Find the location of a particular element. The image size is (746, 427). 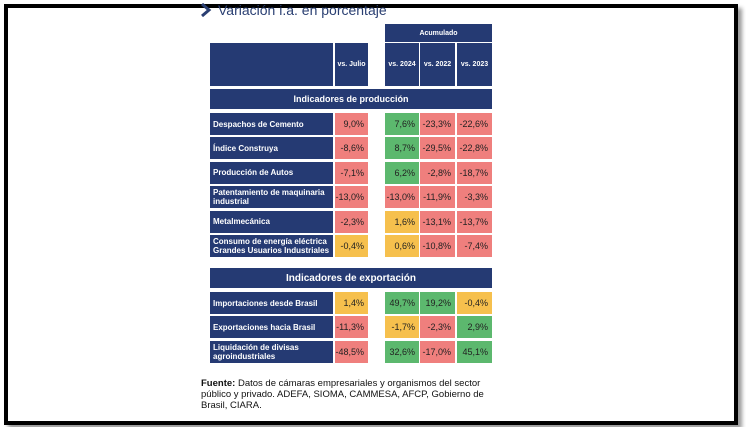

value-cell: -22,8% is located at coordinates (474, 148).